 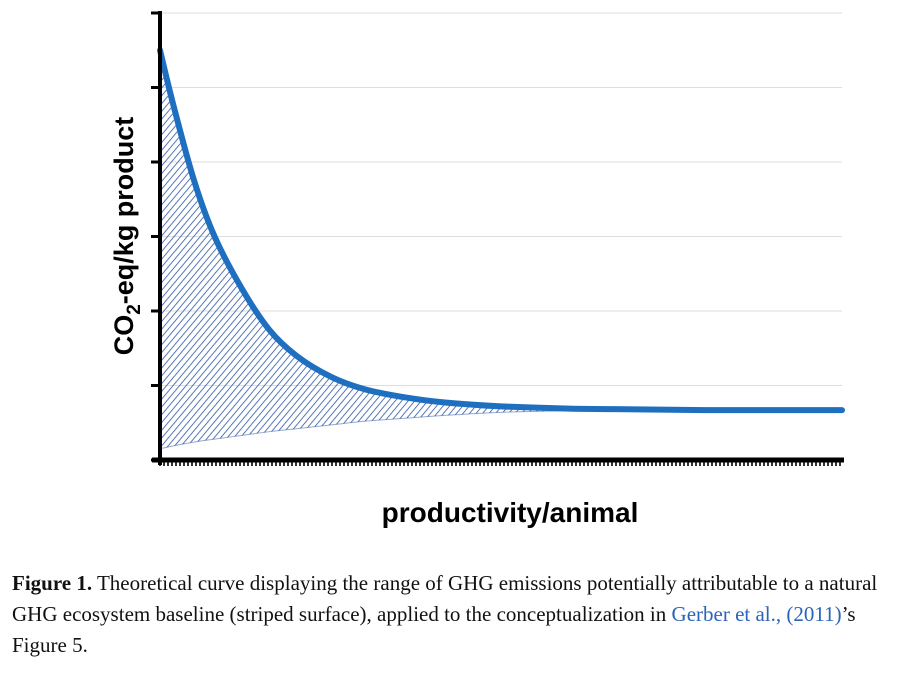 I want to click on x-axis-title: productivity/animal, so click(x=510, y=512).